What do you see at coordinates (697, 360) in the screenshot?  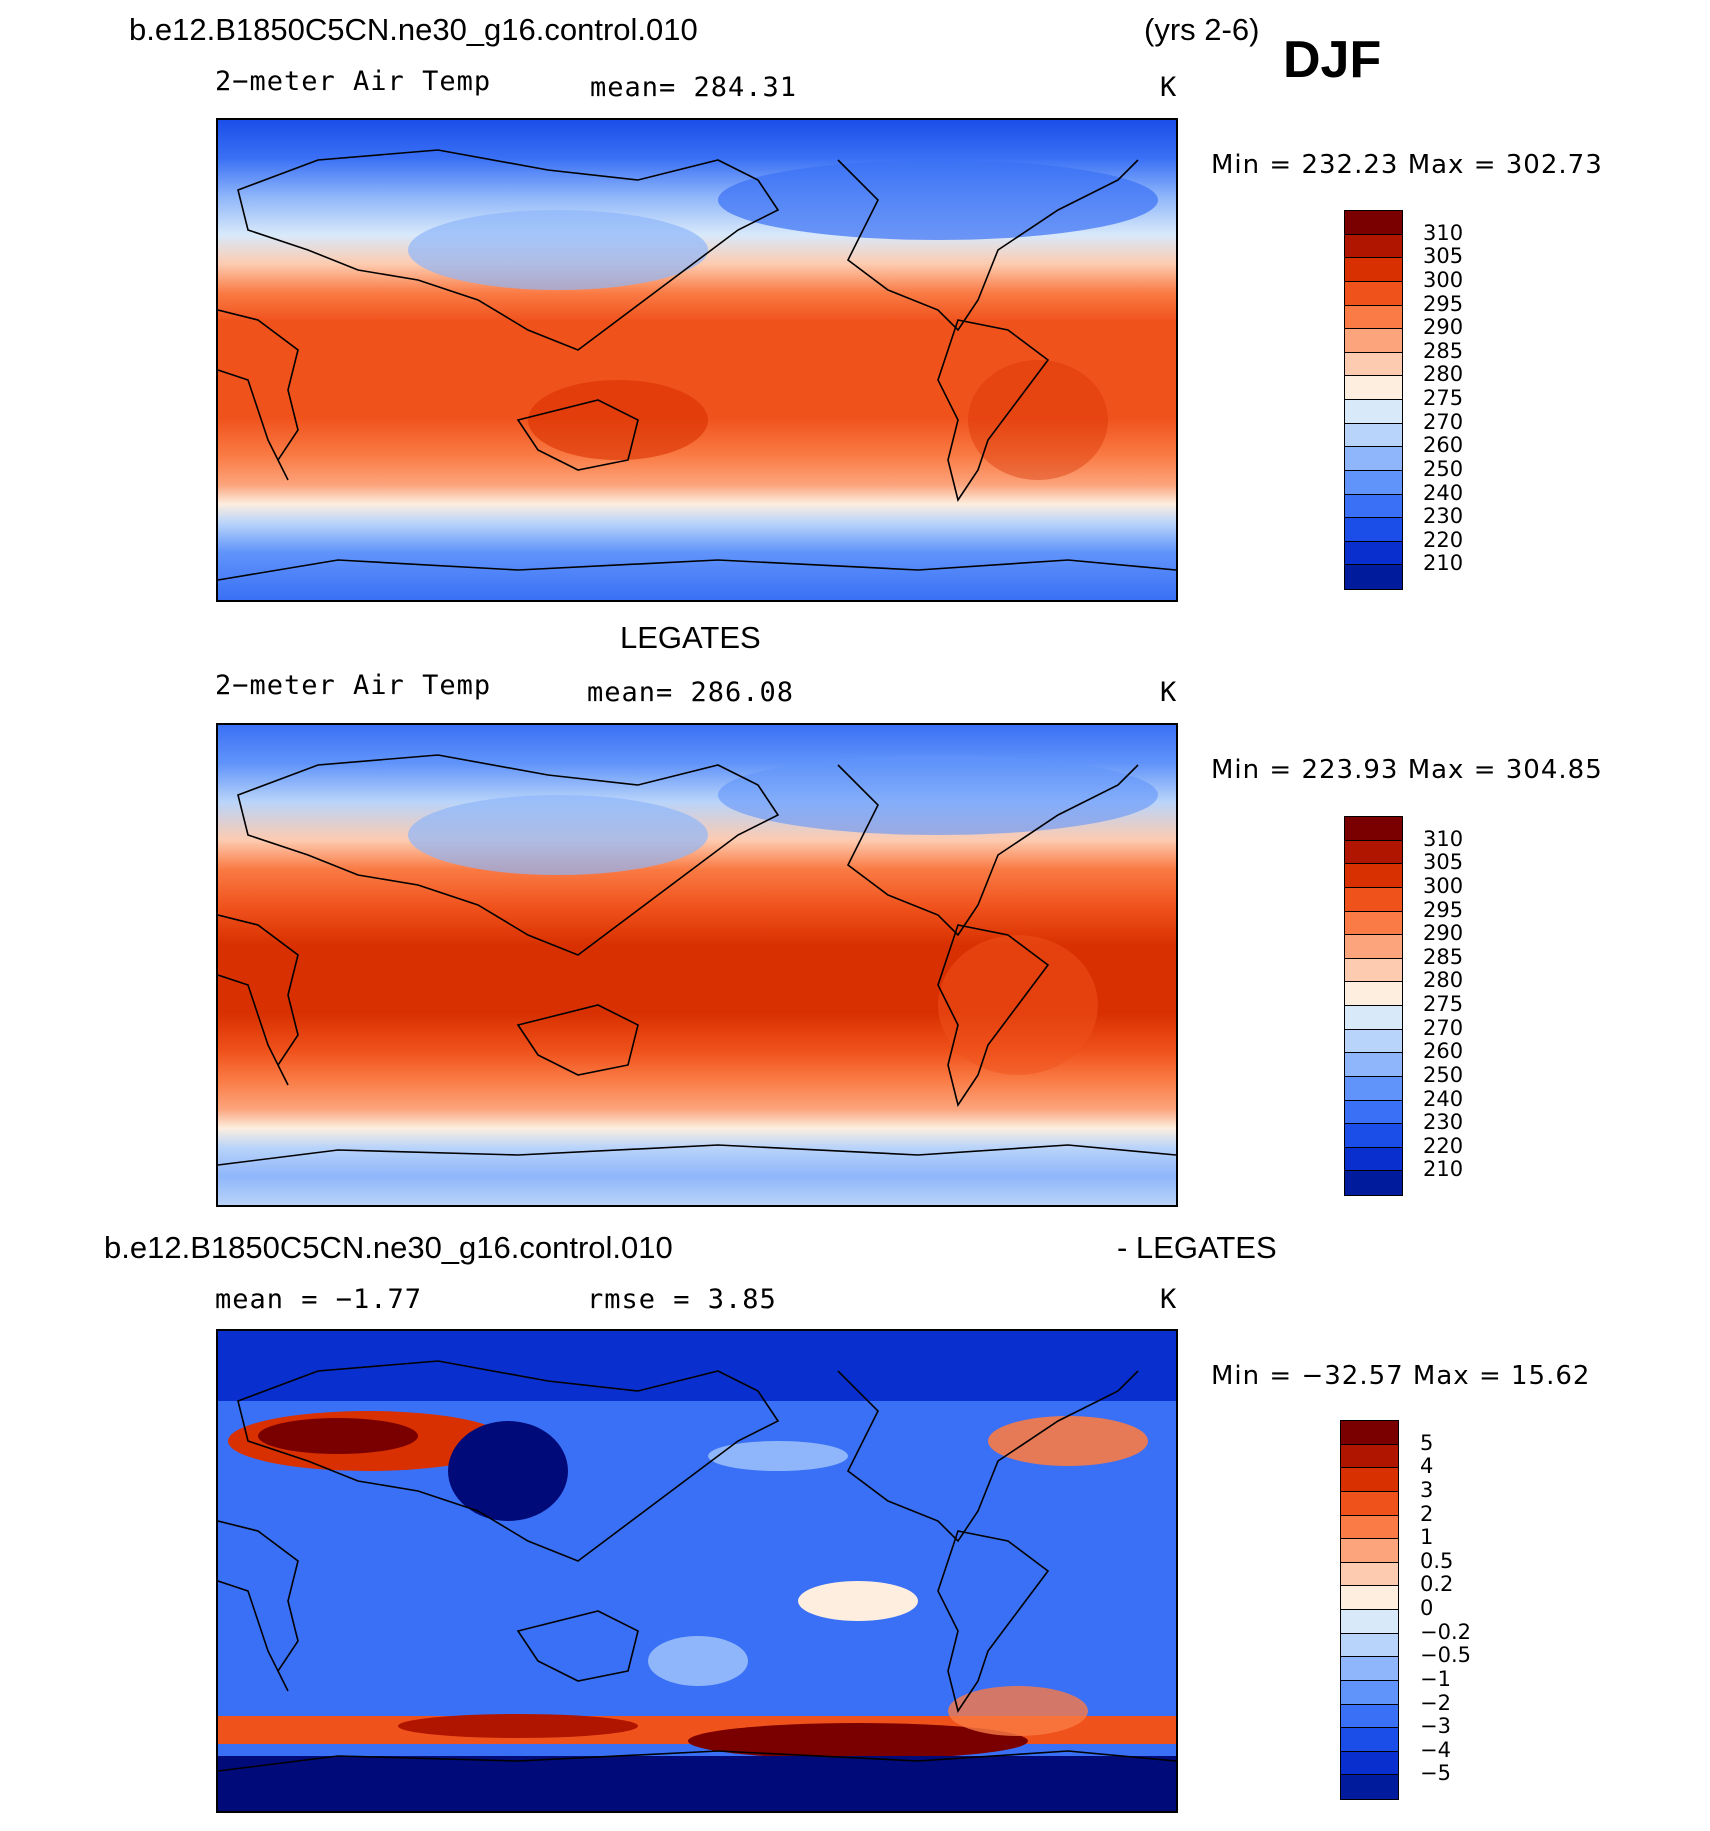 I see `panel1-map` at bounding box center [697, 360].